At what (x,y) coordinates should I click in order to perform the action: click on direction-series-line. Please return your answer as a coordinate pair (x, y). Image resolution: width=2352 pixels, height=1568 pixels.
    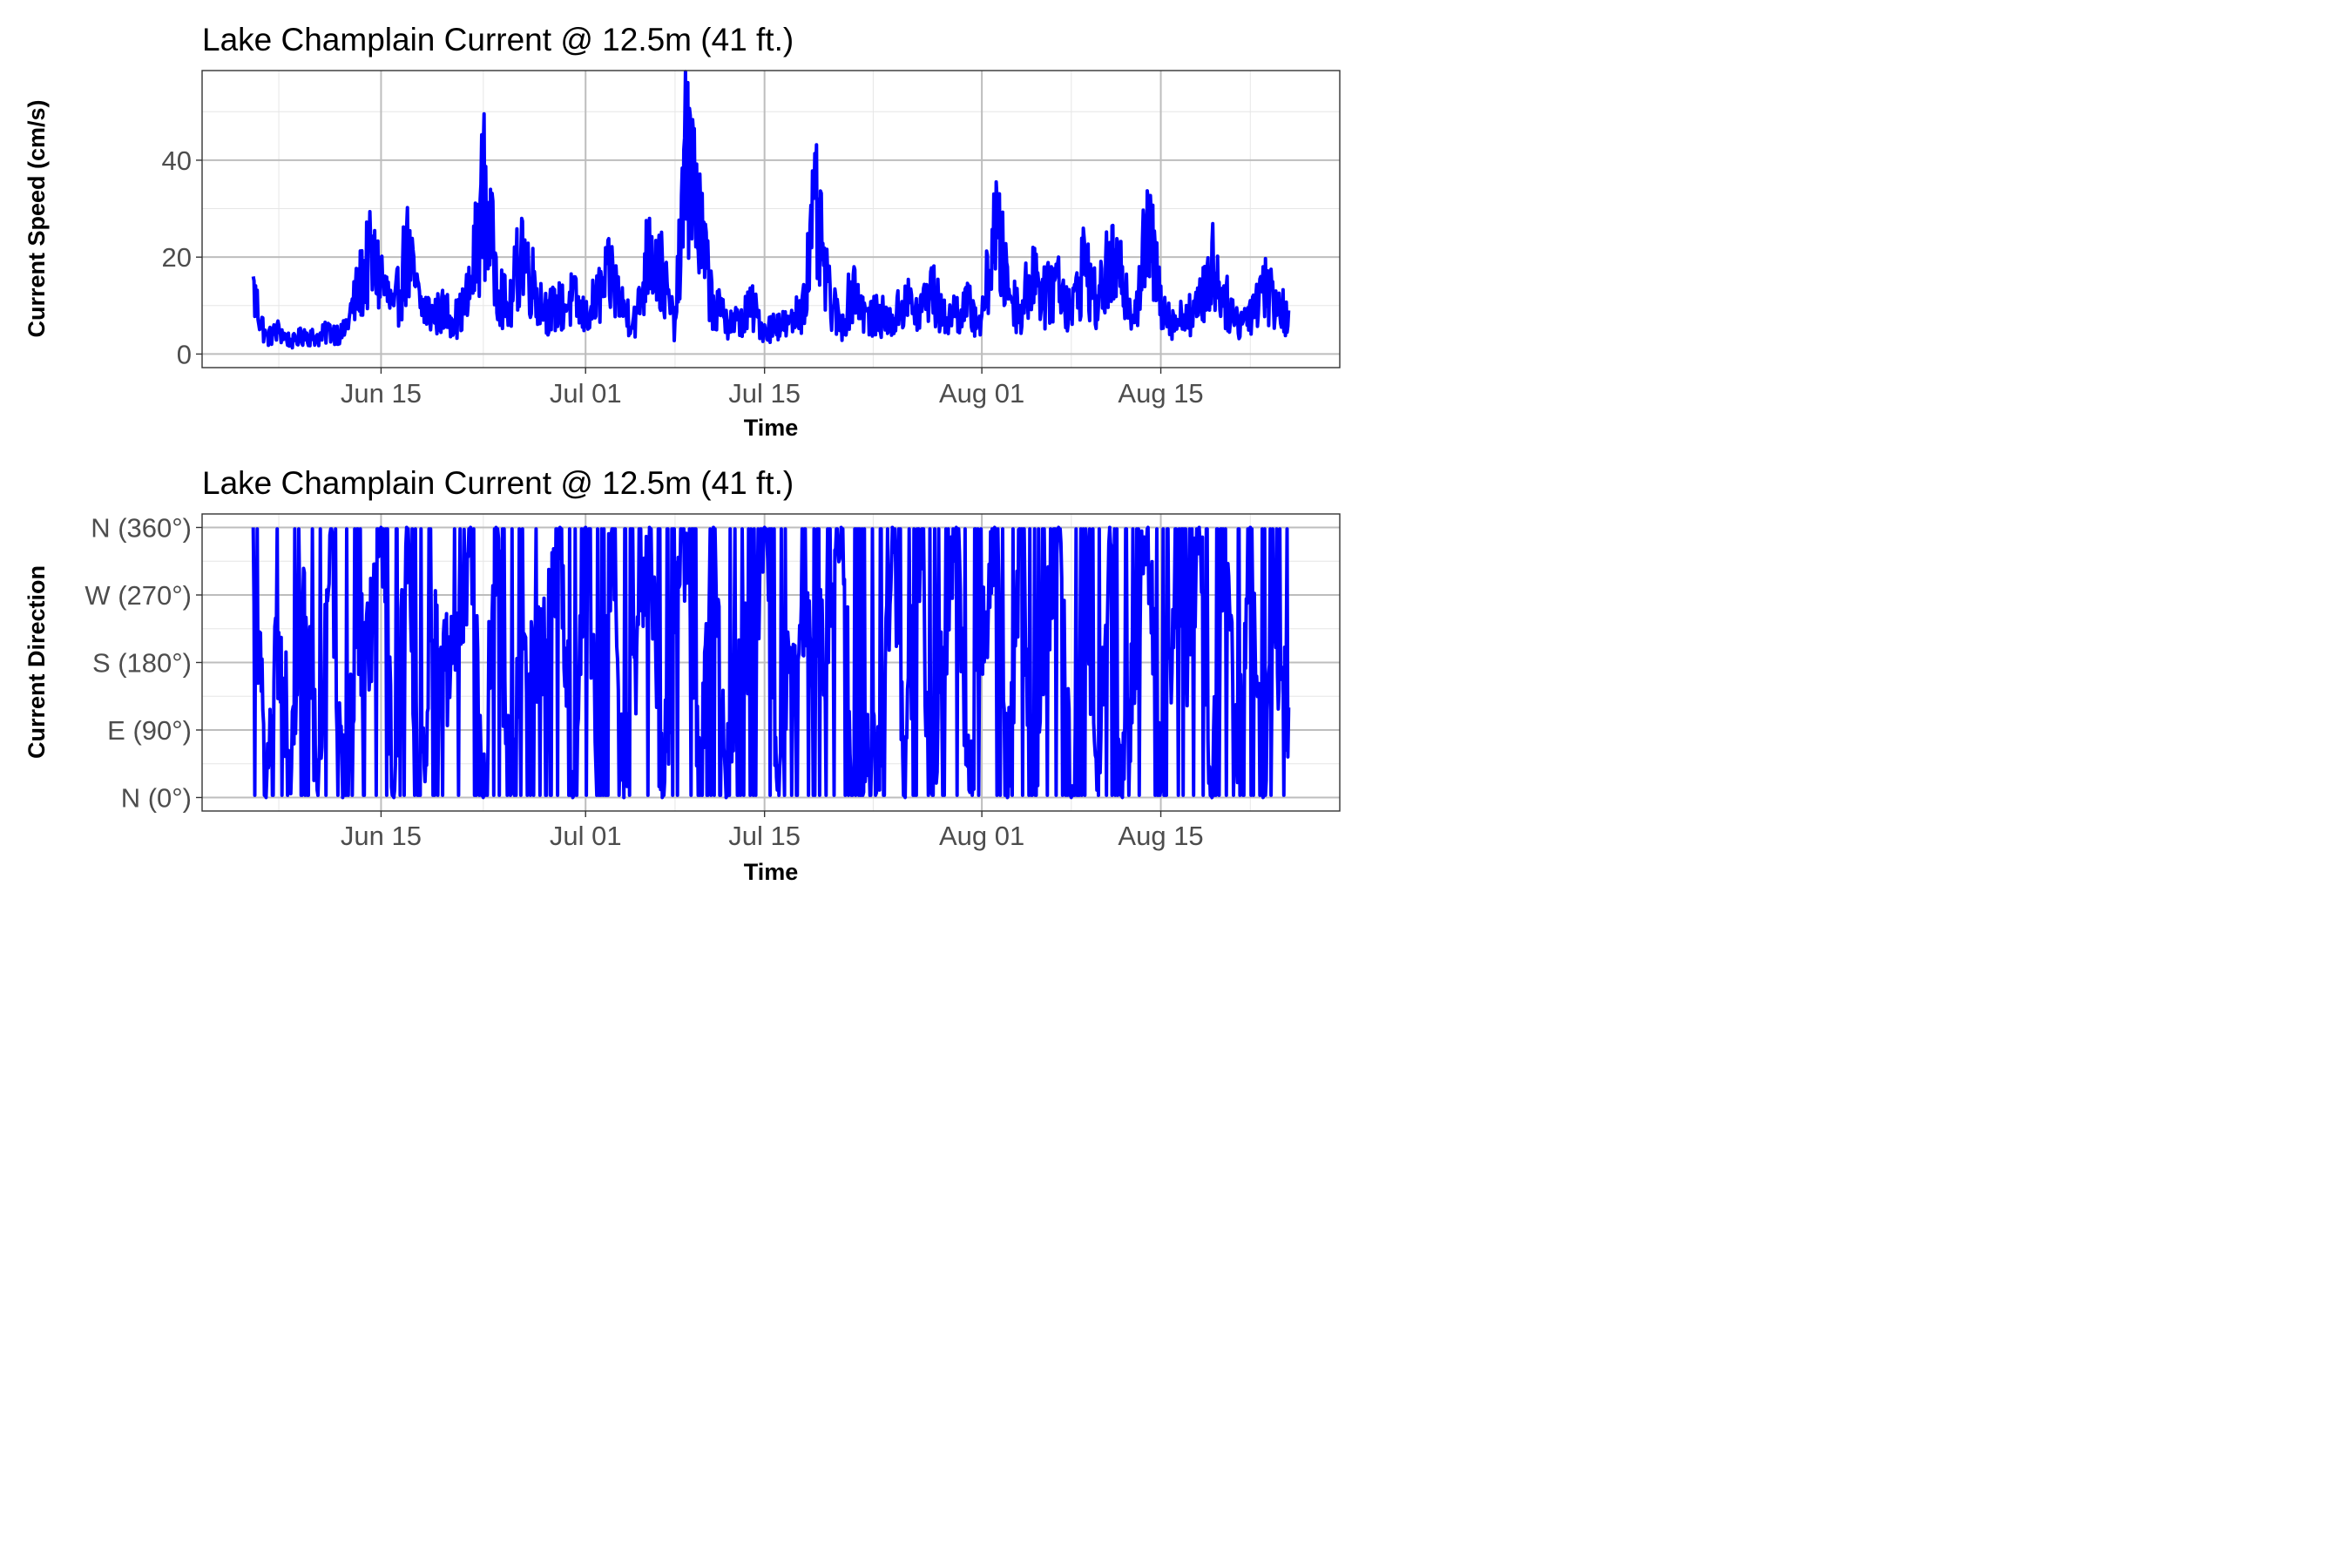
    Looking at the image, I should click on (771, 662).